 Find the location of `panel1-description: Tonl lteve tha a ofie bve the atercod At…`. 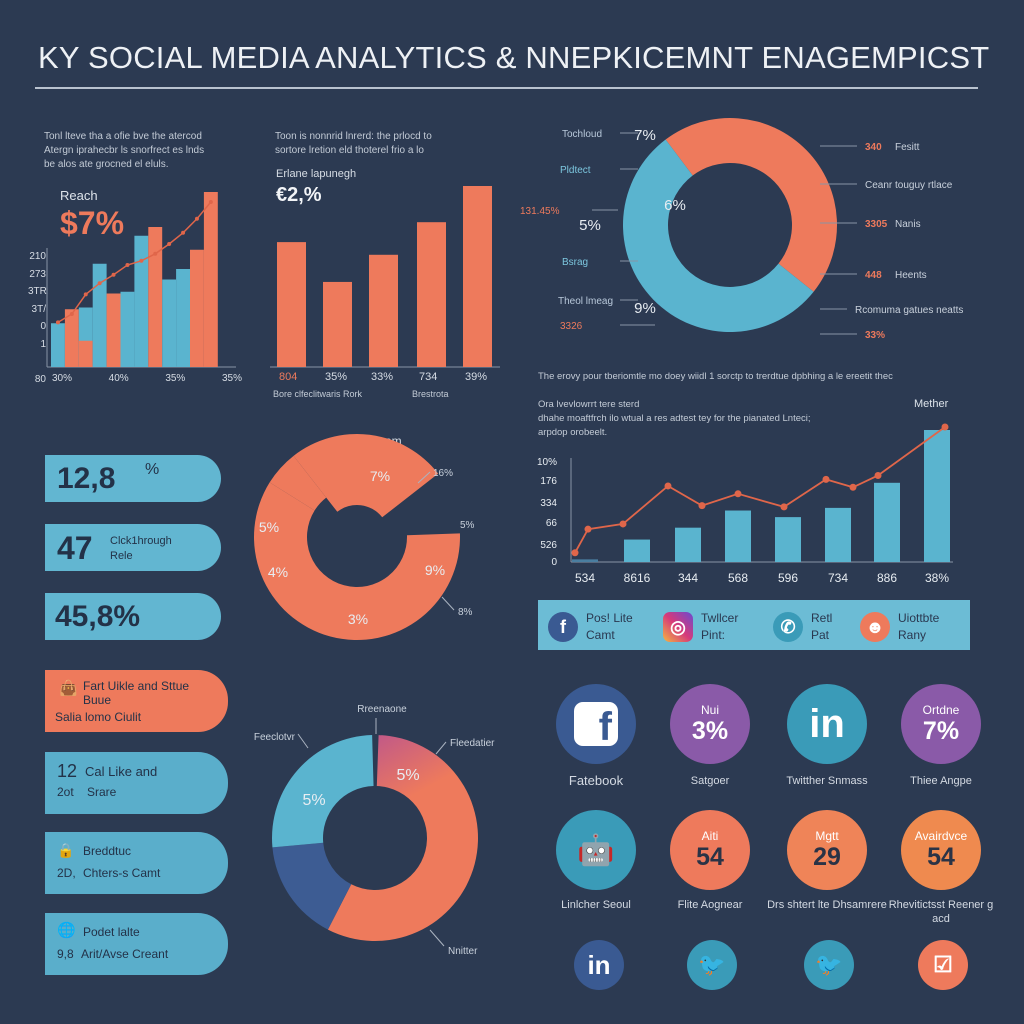

panel1-description: Tonl lteve tha a ofie bve the atercod At… is located at coordinates (144, 151).